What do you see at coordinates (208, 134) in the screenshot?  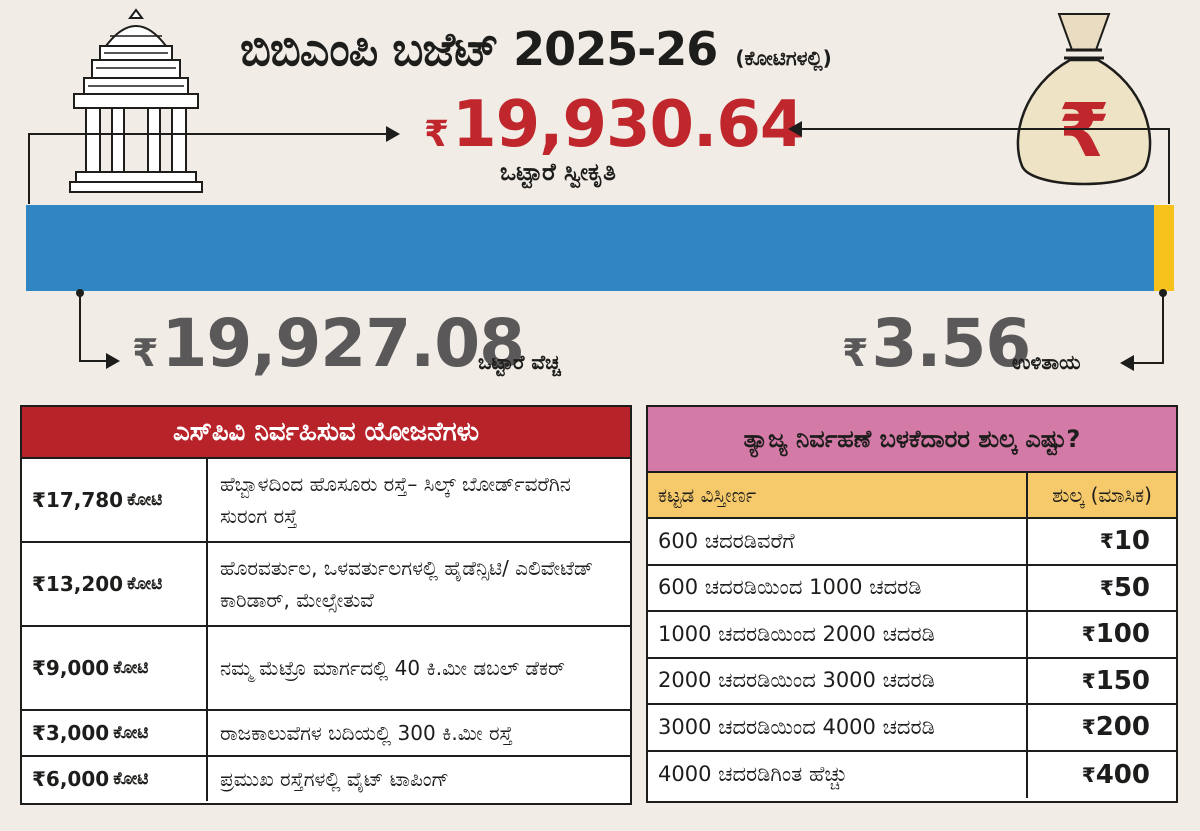 I see `connector-left-horizontal` at bounding box center [208, 134].